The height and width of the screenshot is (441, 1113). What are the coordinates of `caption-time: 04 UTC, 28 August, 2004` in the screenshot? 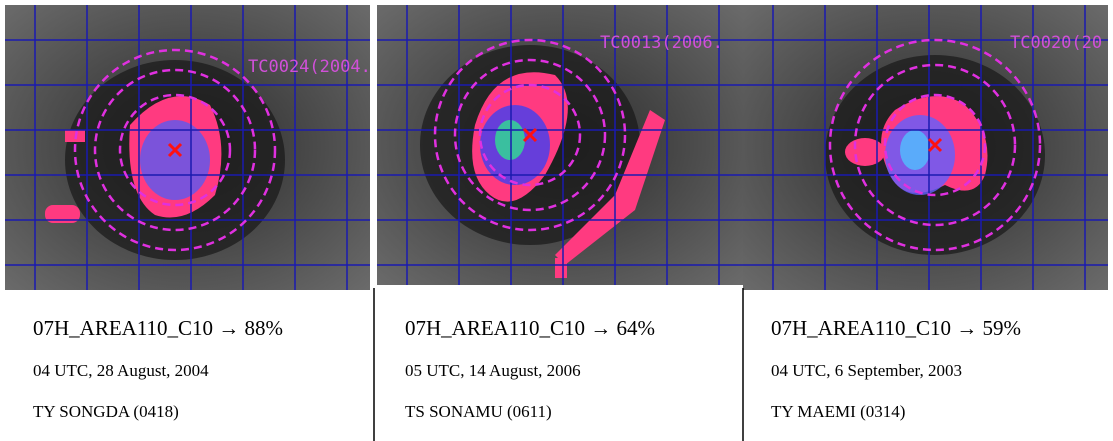 It's located at (121, 370).